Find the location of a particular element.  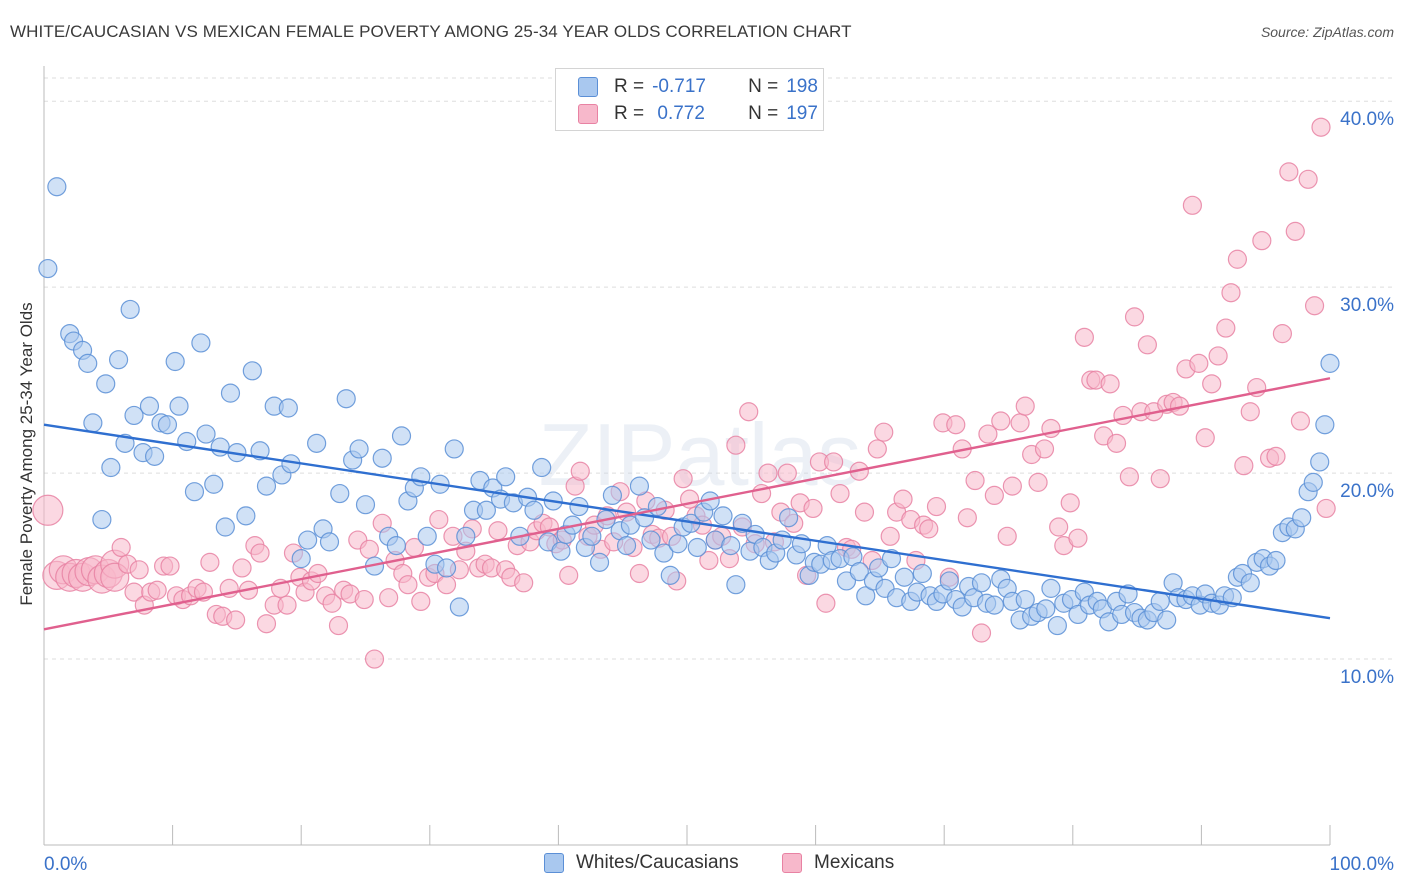

legend-n-value: 197 is located at coordinates (802, 113).